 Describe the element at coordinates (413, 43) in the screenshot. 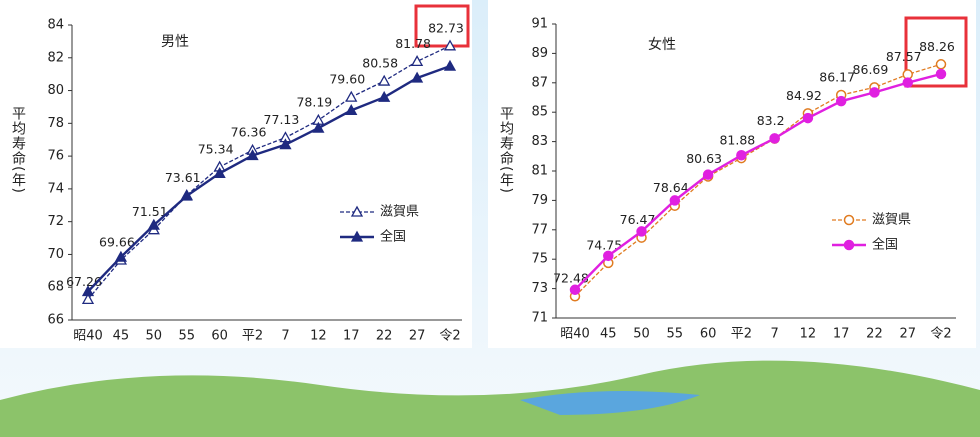

I see `data-label: 81.78` at that location.